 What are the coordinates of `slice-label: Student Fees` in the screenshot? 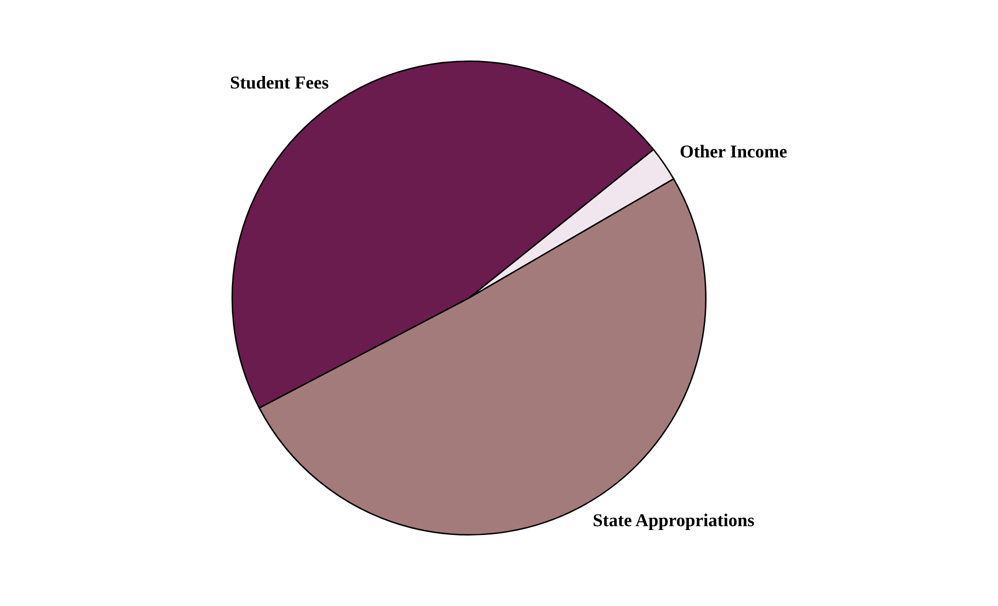 It's located at (279, 82).